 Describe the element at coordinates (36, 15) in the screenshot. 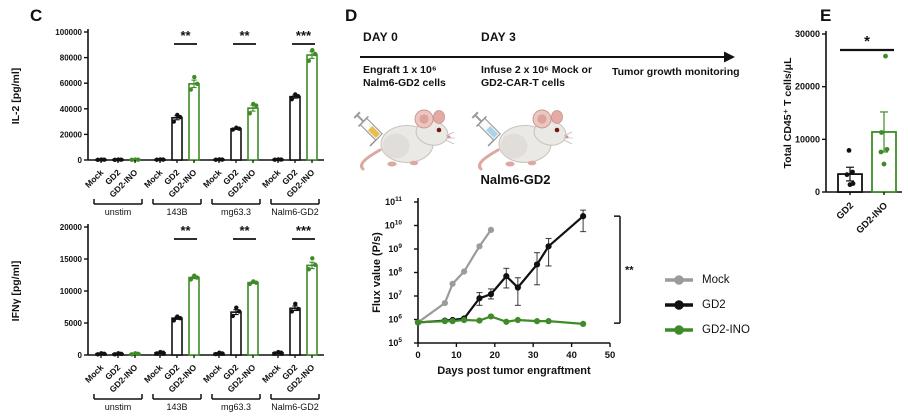

I see `panel-c-label: C` at that location.